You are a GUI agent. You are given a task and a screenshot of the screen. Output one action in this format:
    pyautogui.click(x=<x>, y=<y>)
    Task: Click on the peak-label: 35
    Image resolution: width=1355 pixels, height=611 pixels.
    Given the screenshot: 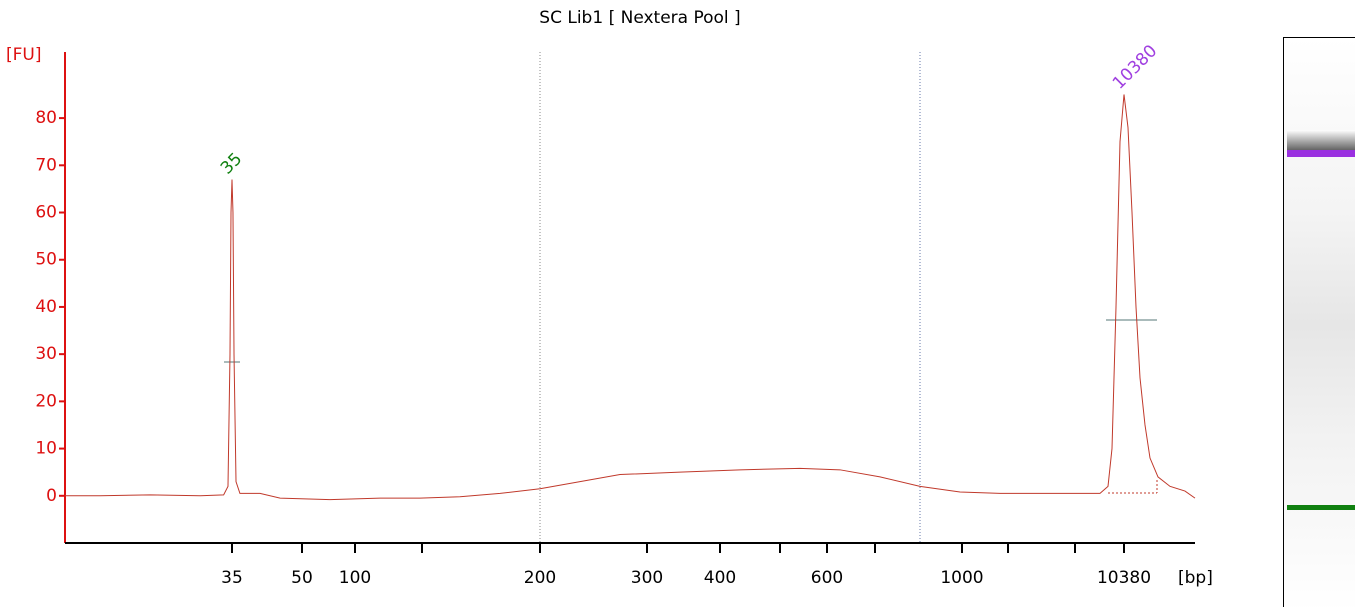 What is the action you would take?
    pyautogui.click(x=231, y=163)
    